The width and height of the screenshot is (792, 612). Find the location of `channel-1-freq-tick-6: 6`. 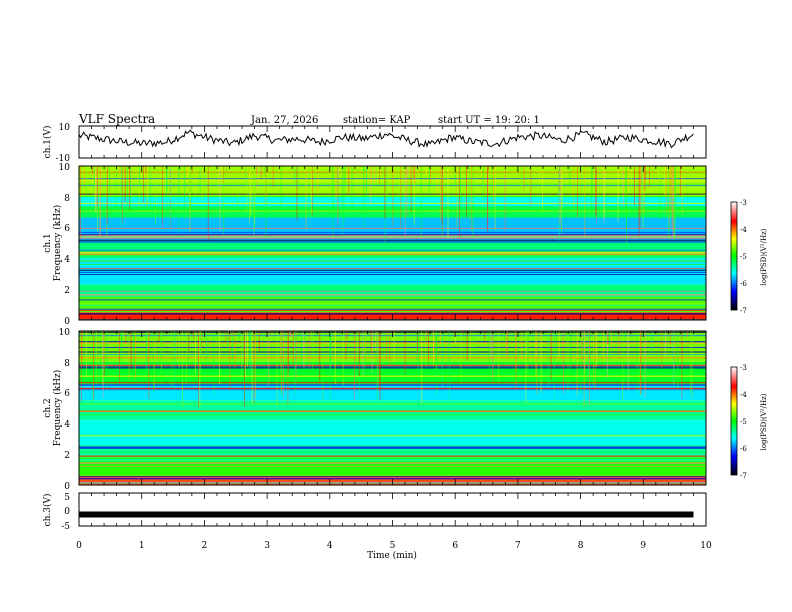

channel-1-freq-tick-6: 6 is located at coordinates (67, 229).